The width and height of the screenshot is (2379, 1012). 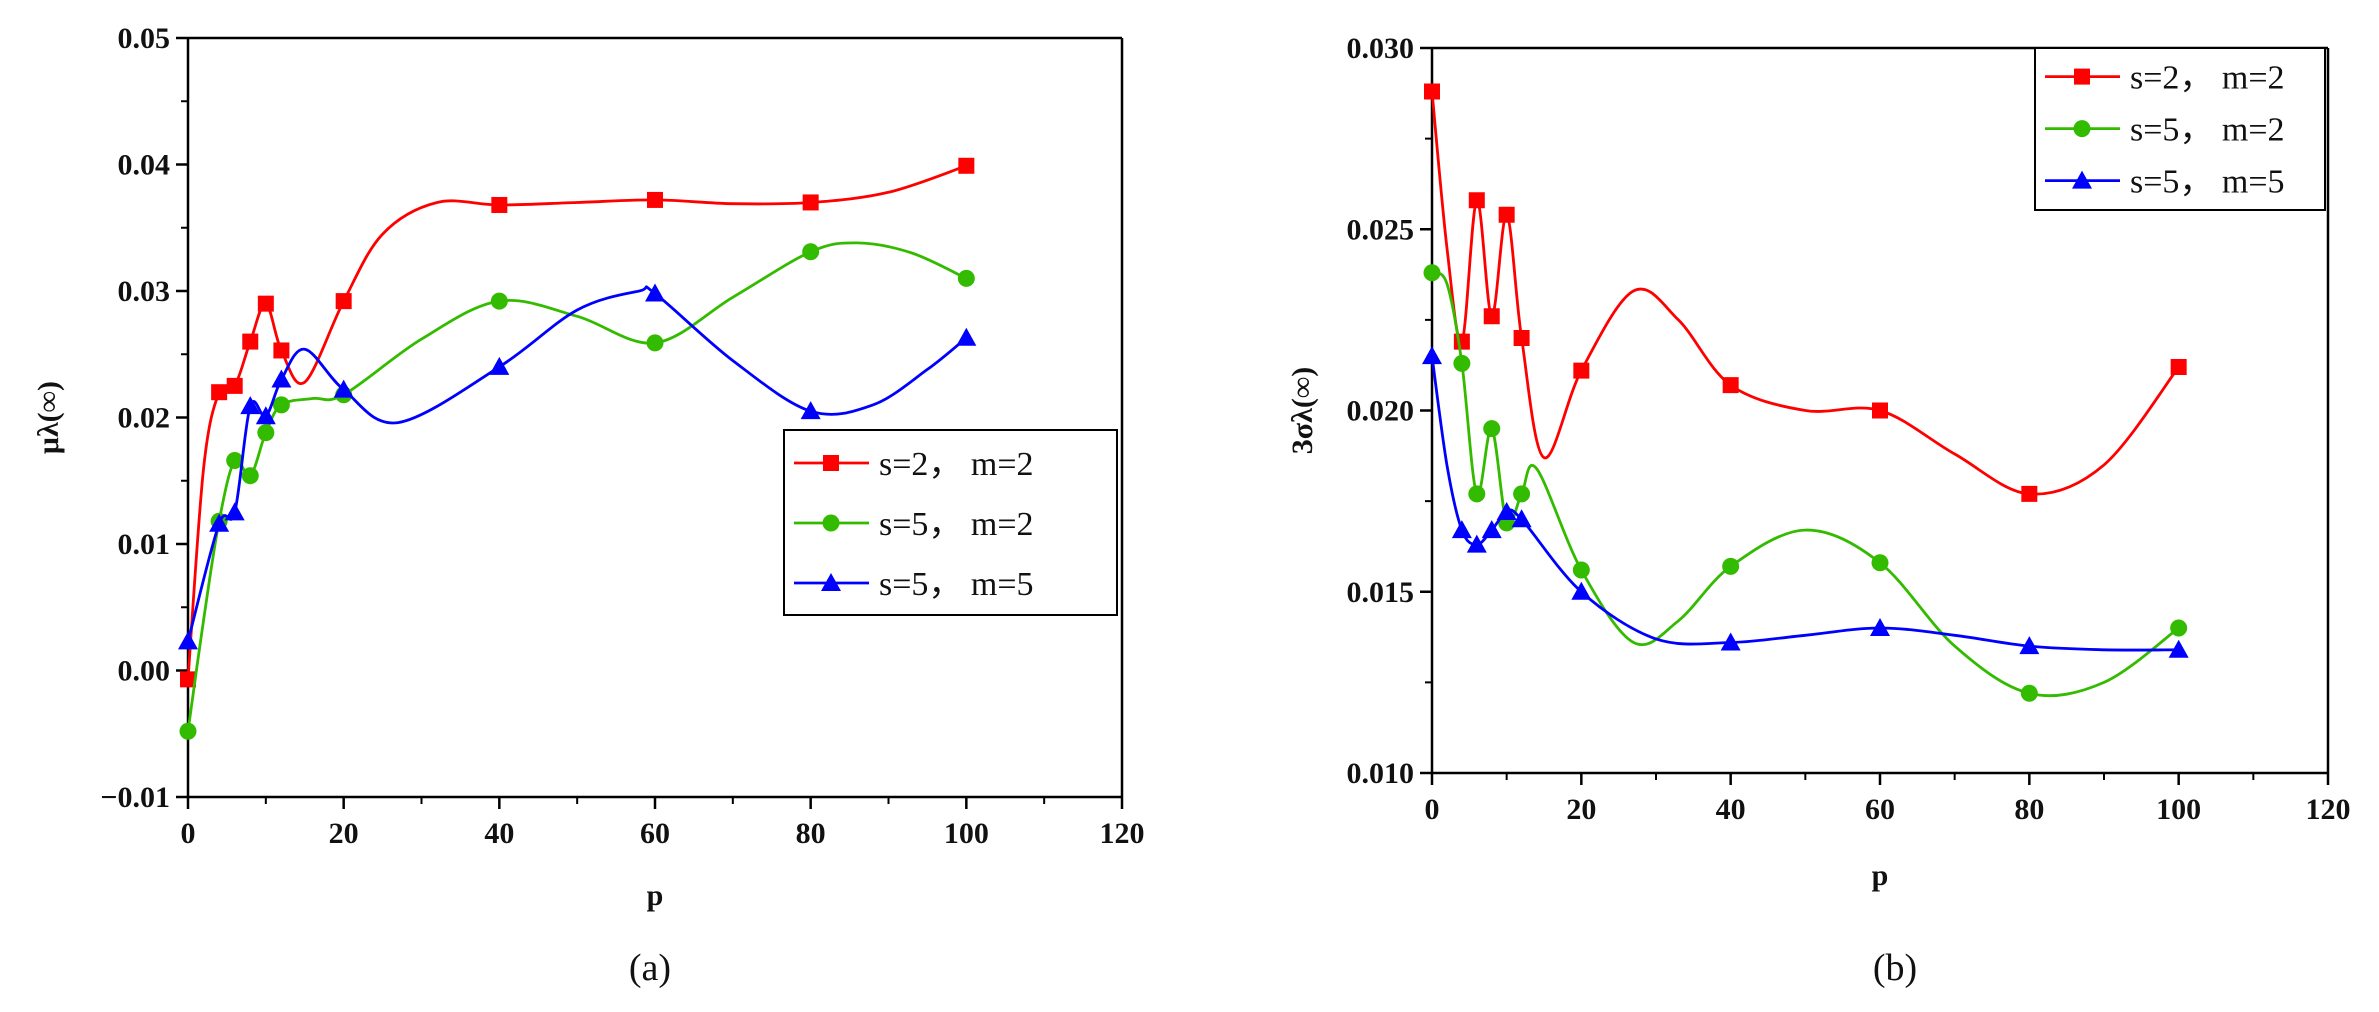 What do you see at coordinates (650, 968) in the screenshot?
I see `panel-label: (a)` at bounding box center [650, 968].